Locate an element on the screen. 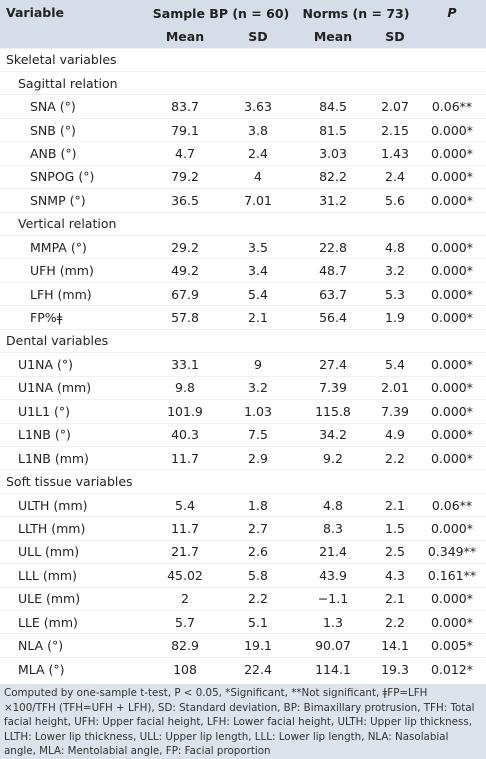 This screenshot has width=486, height=759. row-label: LFH (mm) is located at coordinates (61, 294).